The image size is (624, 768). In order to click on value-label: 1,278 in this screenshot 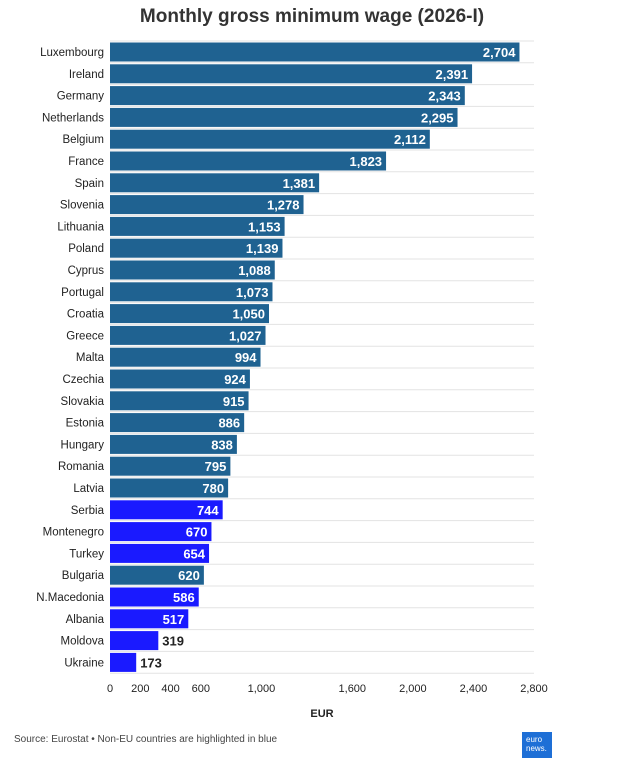, I will do `click(283, 205)`.